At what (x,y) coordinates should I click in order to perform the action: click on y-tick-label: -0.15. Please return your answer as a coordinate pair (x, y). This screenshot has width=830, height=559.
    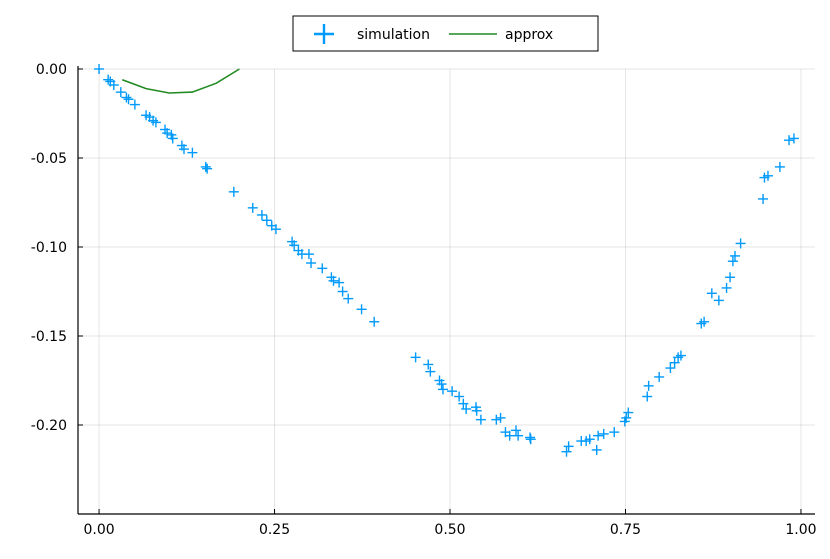
    Looking at the image, I should click on (49, 337).